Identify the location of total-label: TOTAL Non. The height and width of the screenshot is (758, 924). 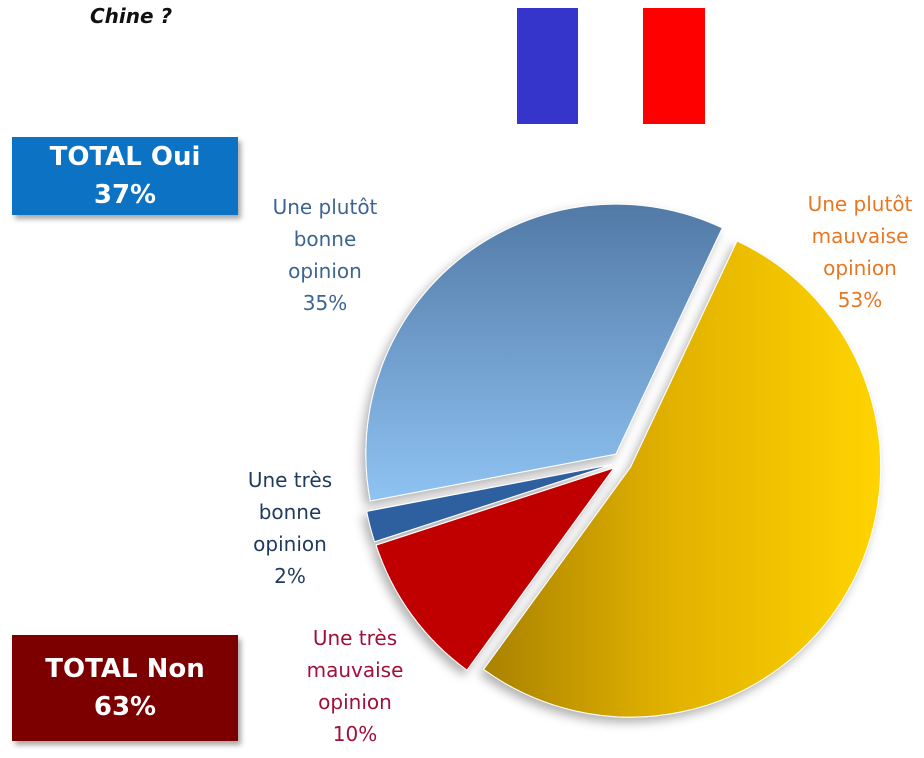
(125, 669).